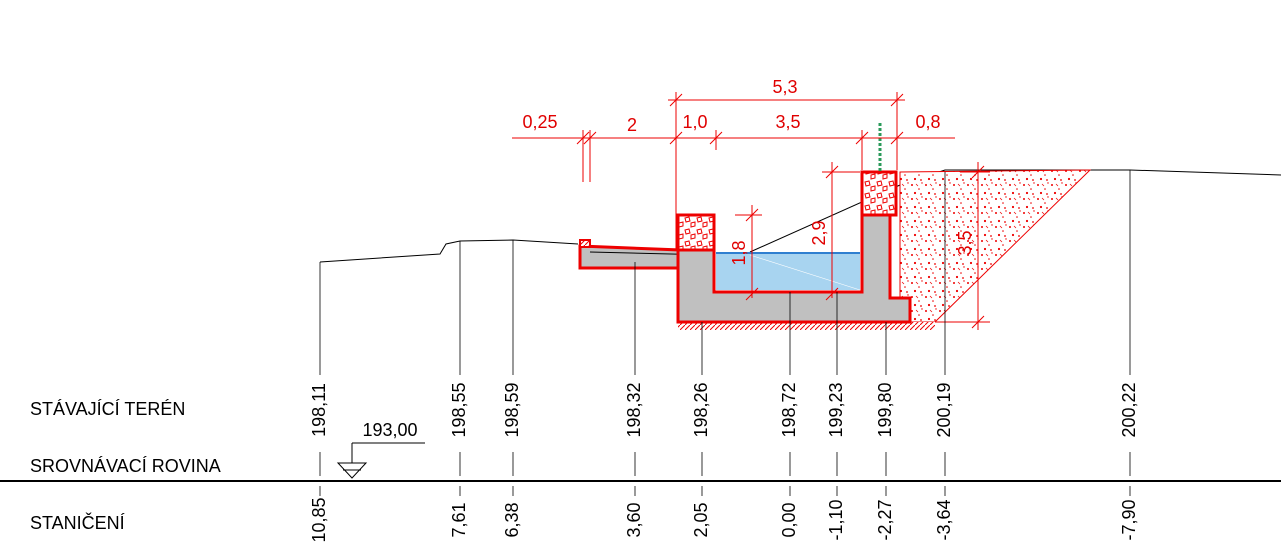  I want to click on station-value: 6,38, so click(512, 519).